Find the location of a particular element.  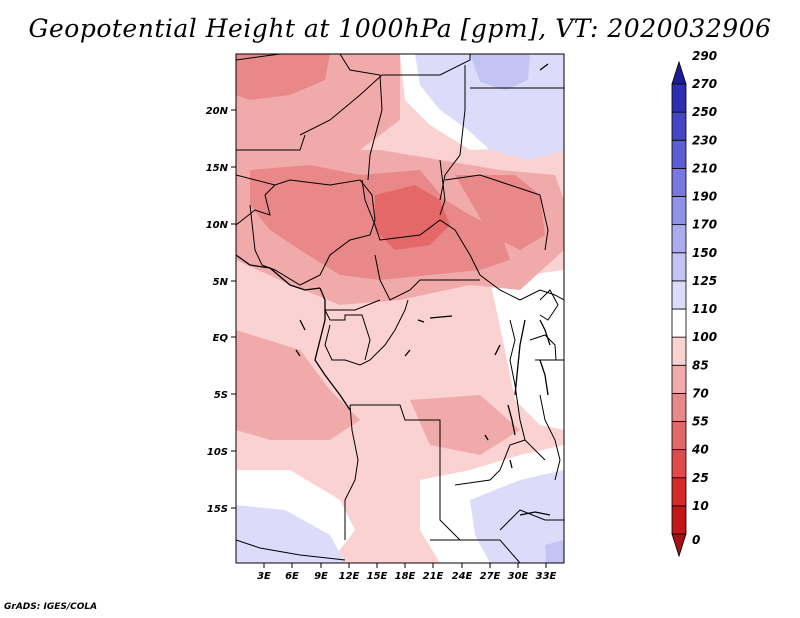

colorbar-label: 110 is located at coordinates (704, 309).